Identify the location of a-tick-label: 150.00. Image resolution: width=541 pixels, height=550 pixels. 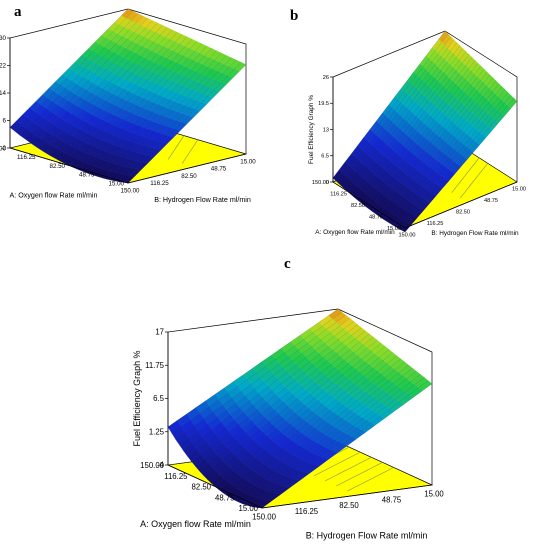
(3, 148).